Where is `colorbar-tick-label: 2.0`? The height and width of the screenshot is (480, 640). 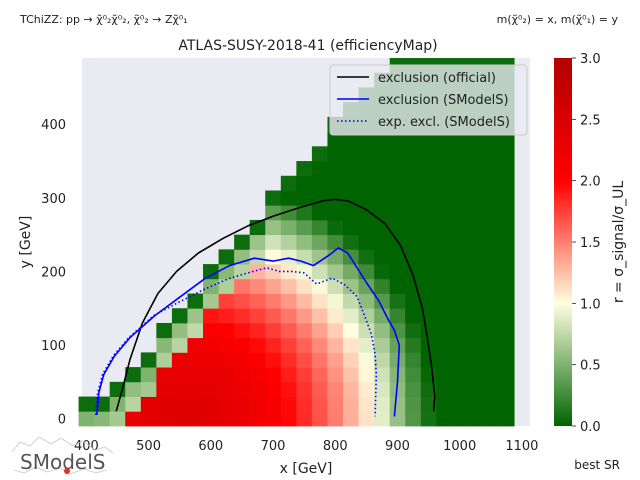 colorbar-tick-label: 2.0 is located at coordinates (590, 182).